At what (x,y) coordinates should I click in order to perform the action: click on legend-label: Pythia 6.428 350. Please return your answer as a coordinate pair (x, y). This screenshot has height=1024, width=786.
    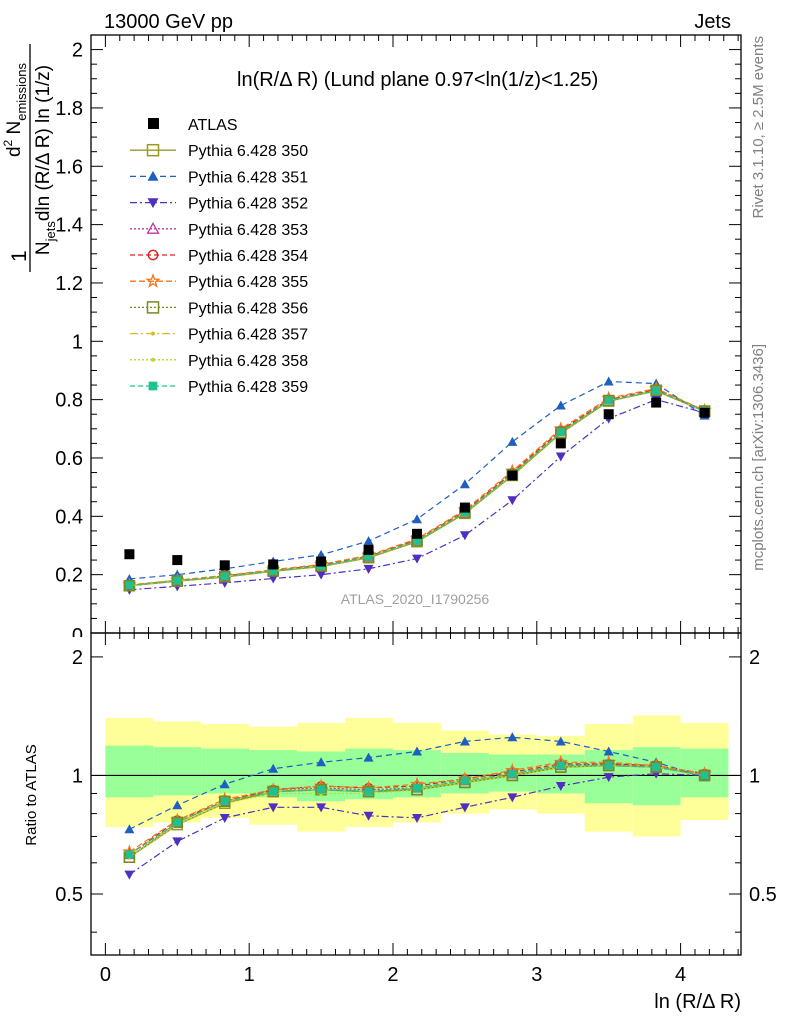
    Looking at the image, I should click on (248, 151).